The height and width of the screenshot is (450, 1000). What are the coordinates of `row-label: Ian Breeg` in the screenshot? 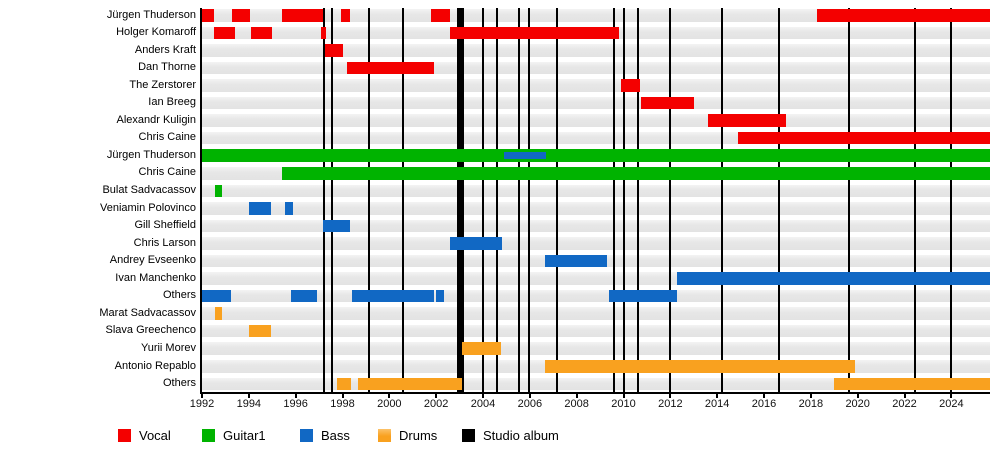 It's located at (172, 102).